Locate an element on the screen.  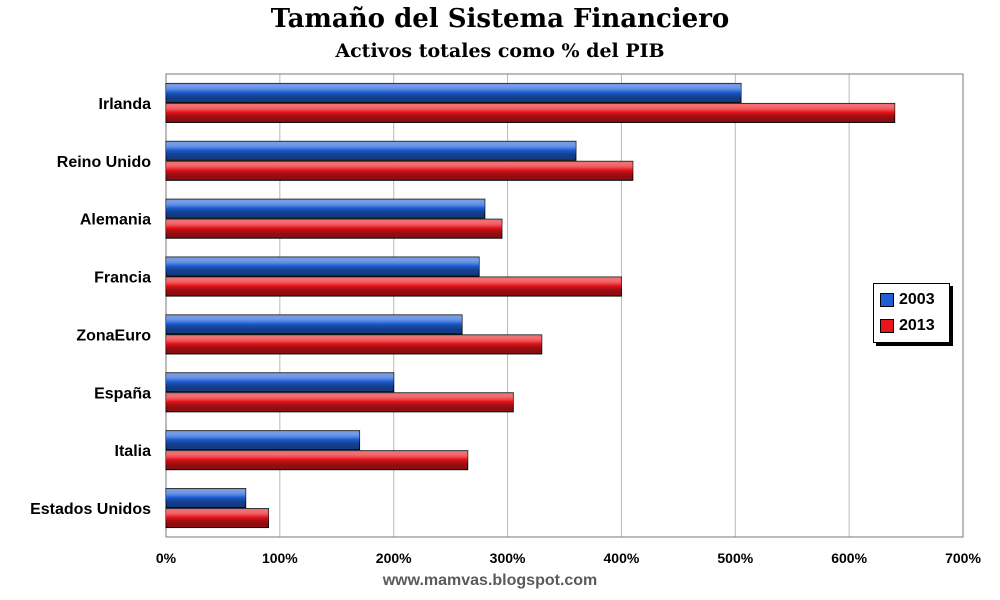
category-label-6: Italia is located at coordinates (133, 451).